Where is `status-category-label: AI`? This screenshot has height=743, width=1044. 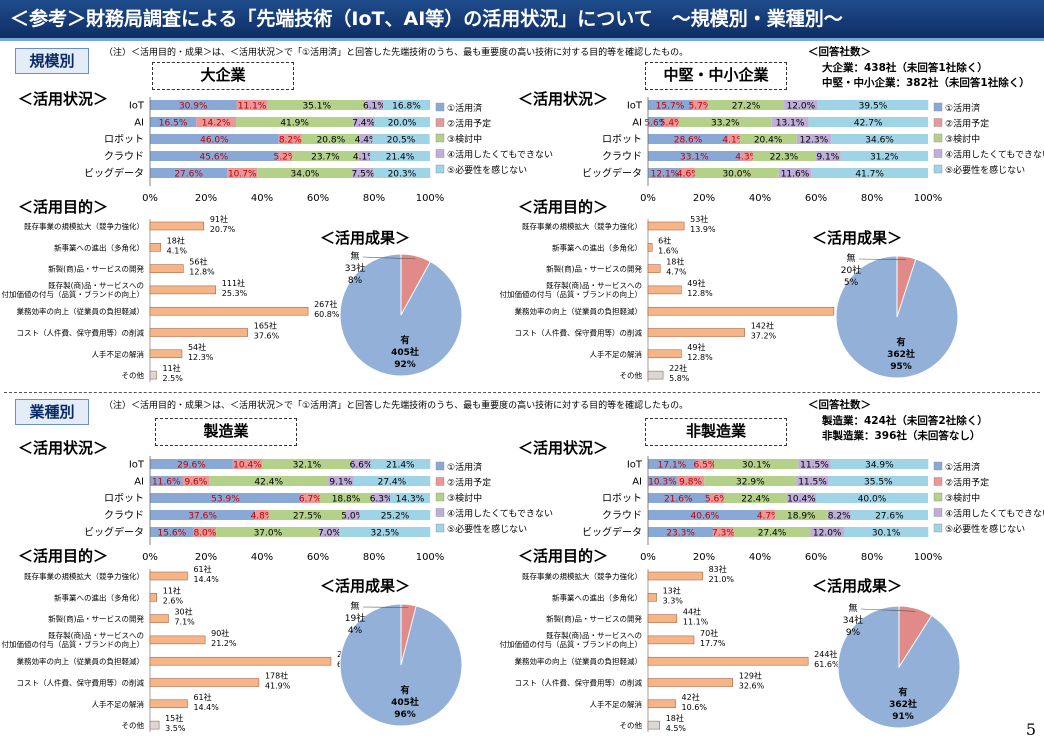
status-category-label: AI is located at coordinates (637, 482).